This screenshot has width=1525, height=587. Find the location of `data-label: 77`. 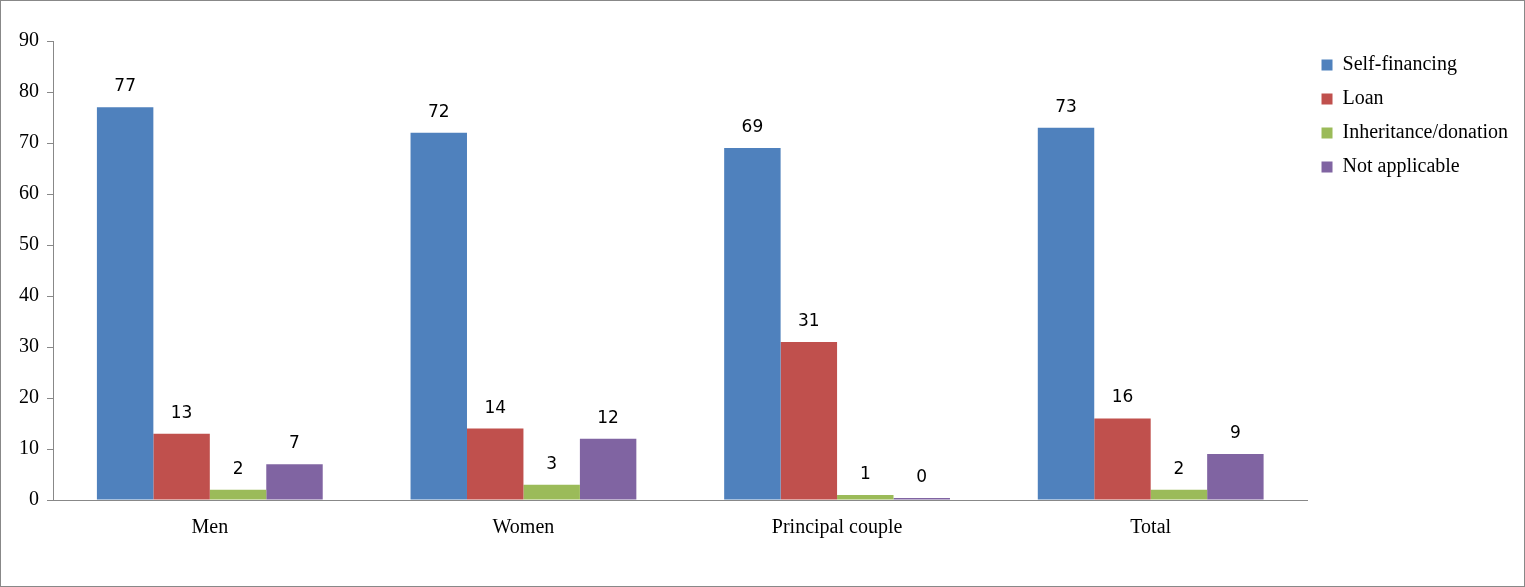

data-label: 77 is located at coordinates (125, 85).